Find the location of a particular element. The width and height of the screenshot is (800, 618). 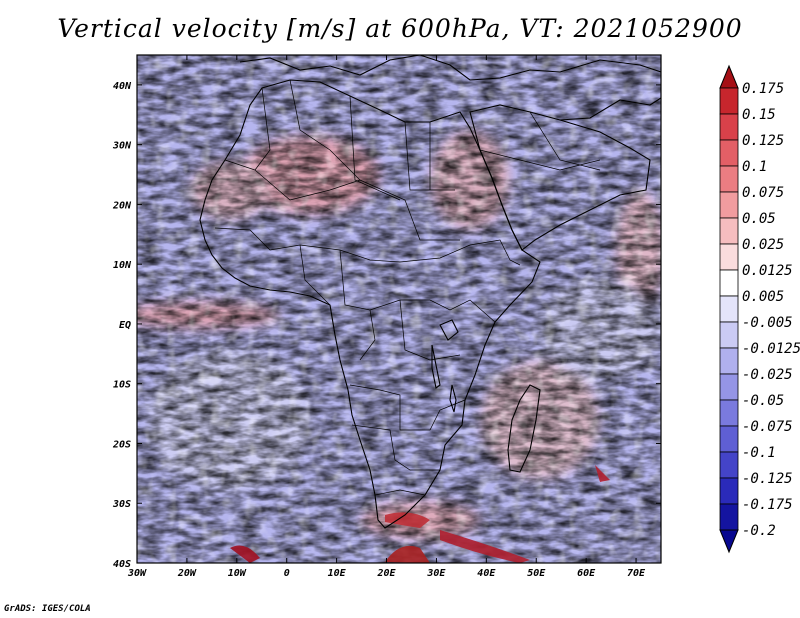

lat-tick-label: 20S is located at coordinates (121, 444).